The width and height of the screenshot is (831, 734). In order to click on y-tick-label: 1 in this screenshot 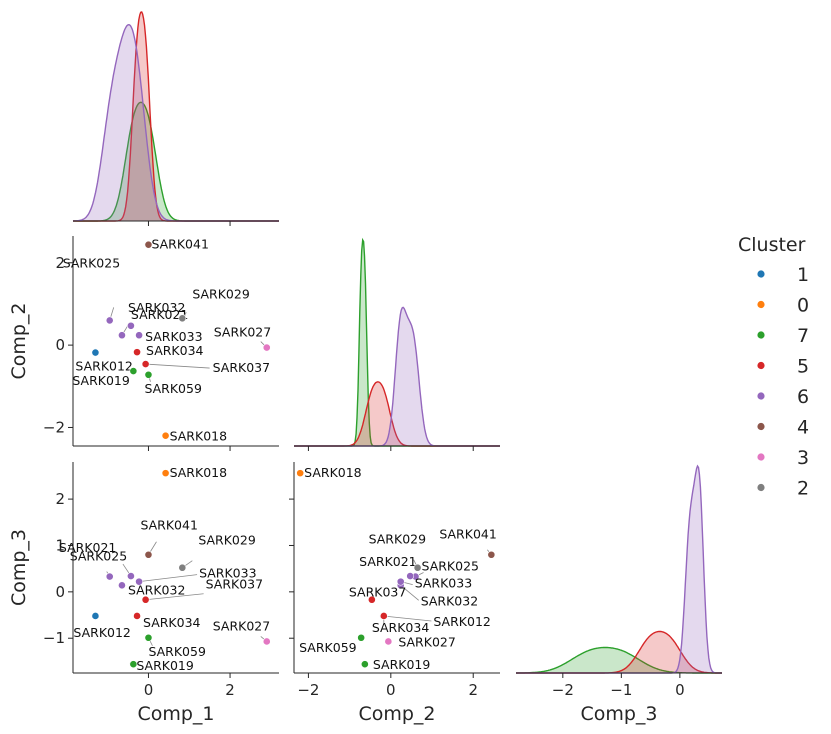, I will do `click(60, 545)`.